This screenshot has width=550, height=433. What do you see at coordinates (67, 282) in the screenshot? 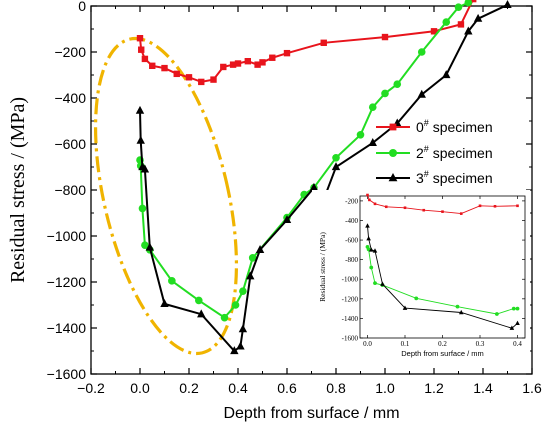
I see `y-tick-label: −1200` at bounding box center [67, 282].